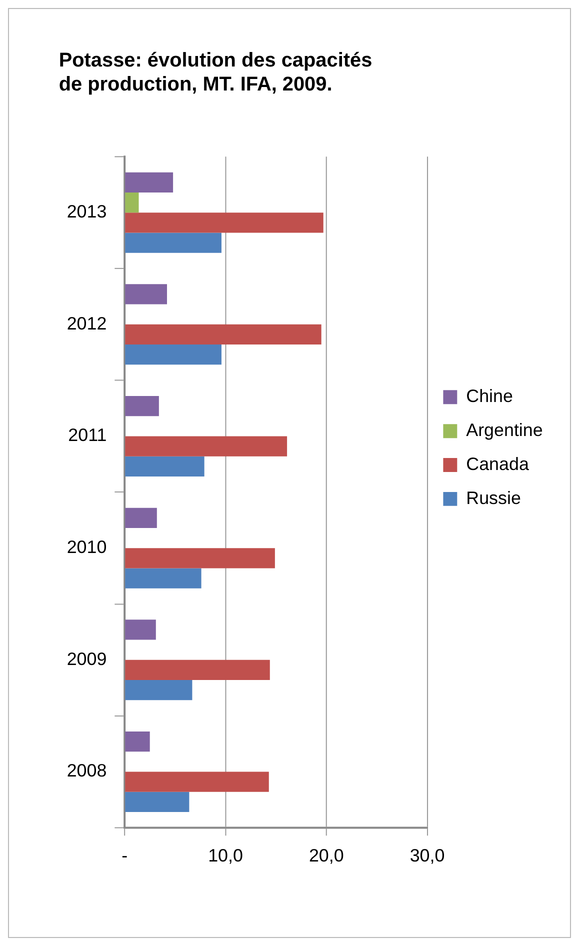 Image resolution: width=579 pixels, height=951 pixels. Describe the element at coordinates (86, 658) in the screenshot. I see `y-tick-label: 2009` at that location.